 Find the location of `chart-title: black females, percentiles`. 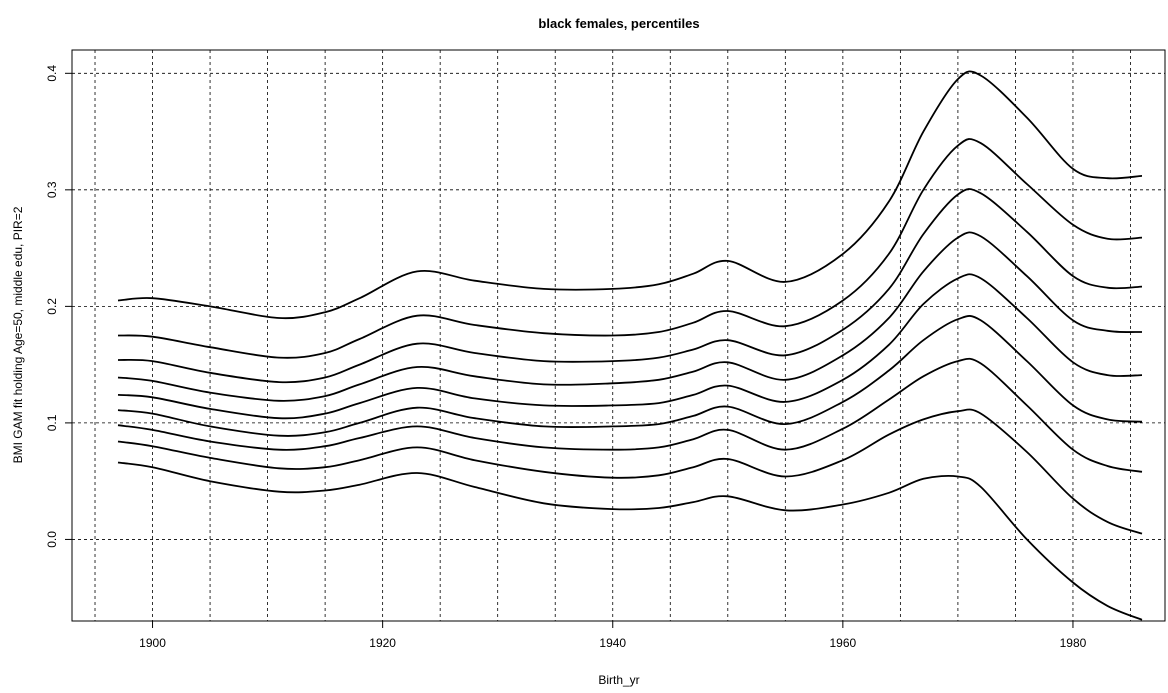

chart-title: black females, percentiles is located at coordinates (618, 23).